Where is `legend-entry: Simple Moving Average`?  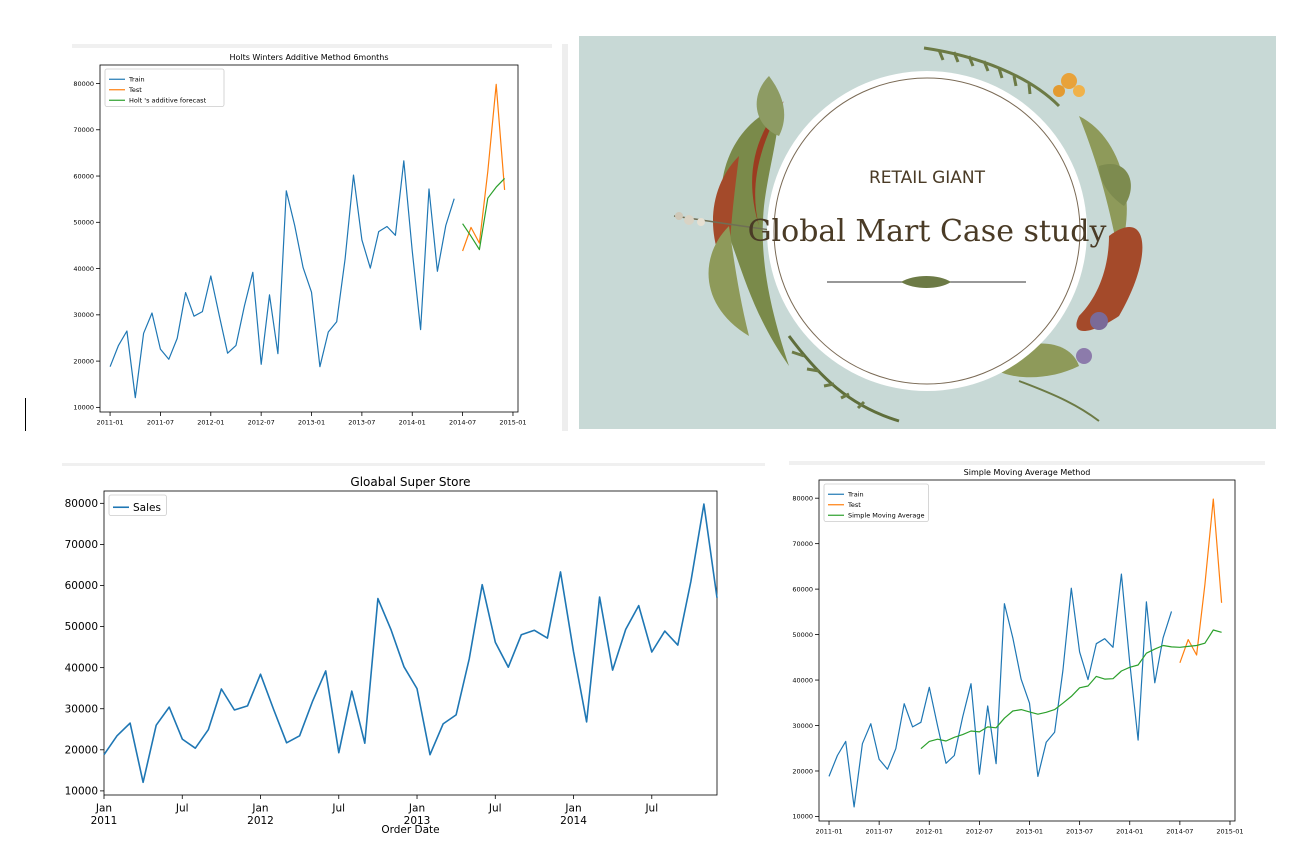 legend-entry: Simple Moving Average is located at coordinates (886, 516).